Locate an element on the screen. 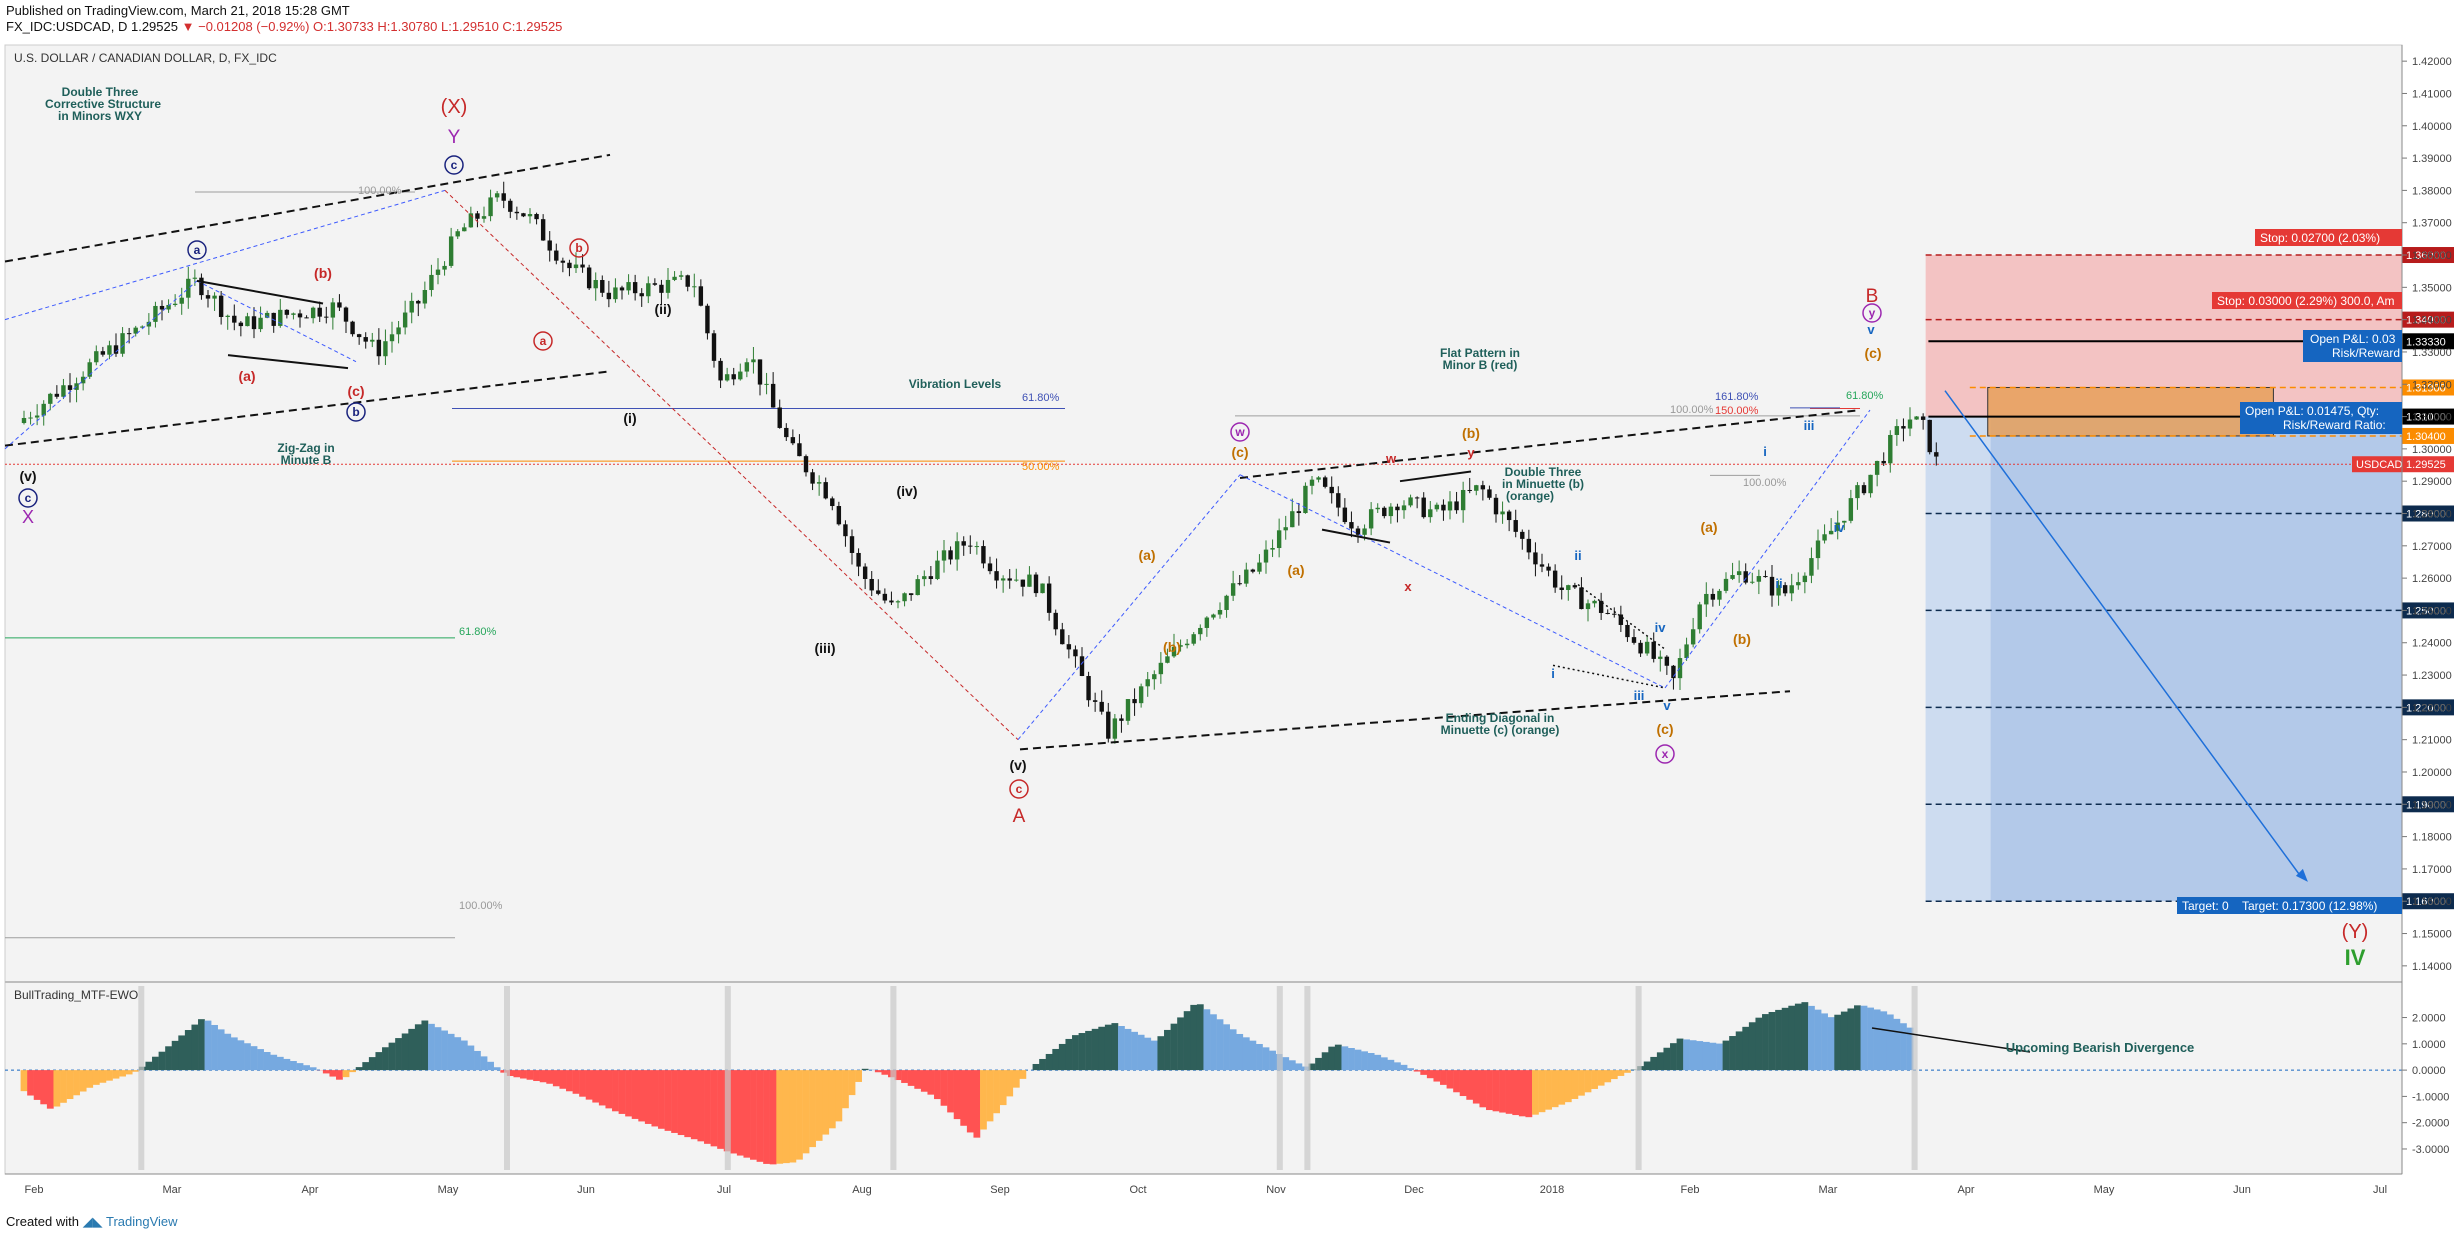  target-label: Target: 0.17300 (12.98%) is located at coordinates (2309, 906).